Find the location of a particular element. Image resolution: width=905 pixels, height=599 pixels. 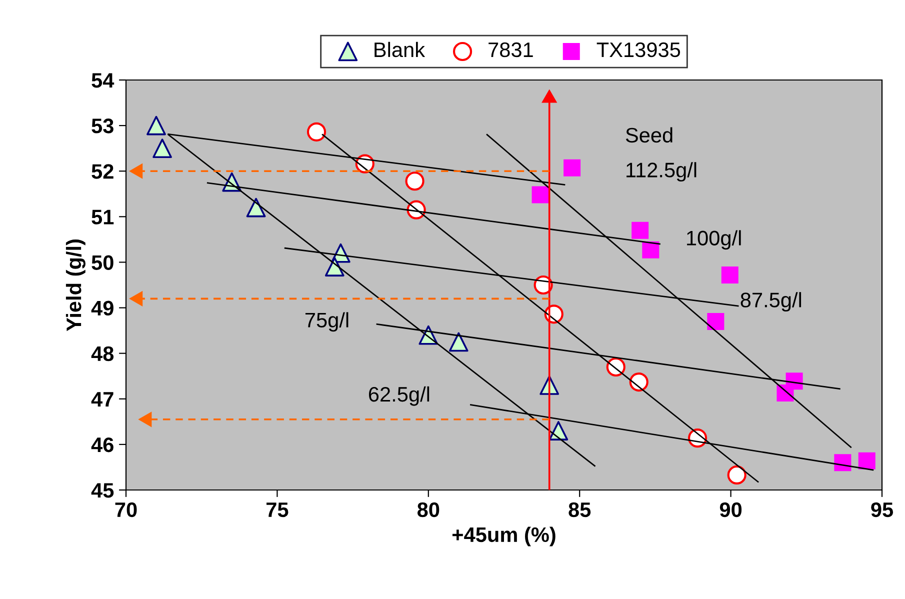

y-tick-label: 54 is located at coordinates (103, 80).